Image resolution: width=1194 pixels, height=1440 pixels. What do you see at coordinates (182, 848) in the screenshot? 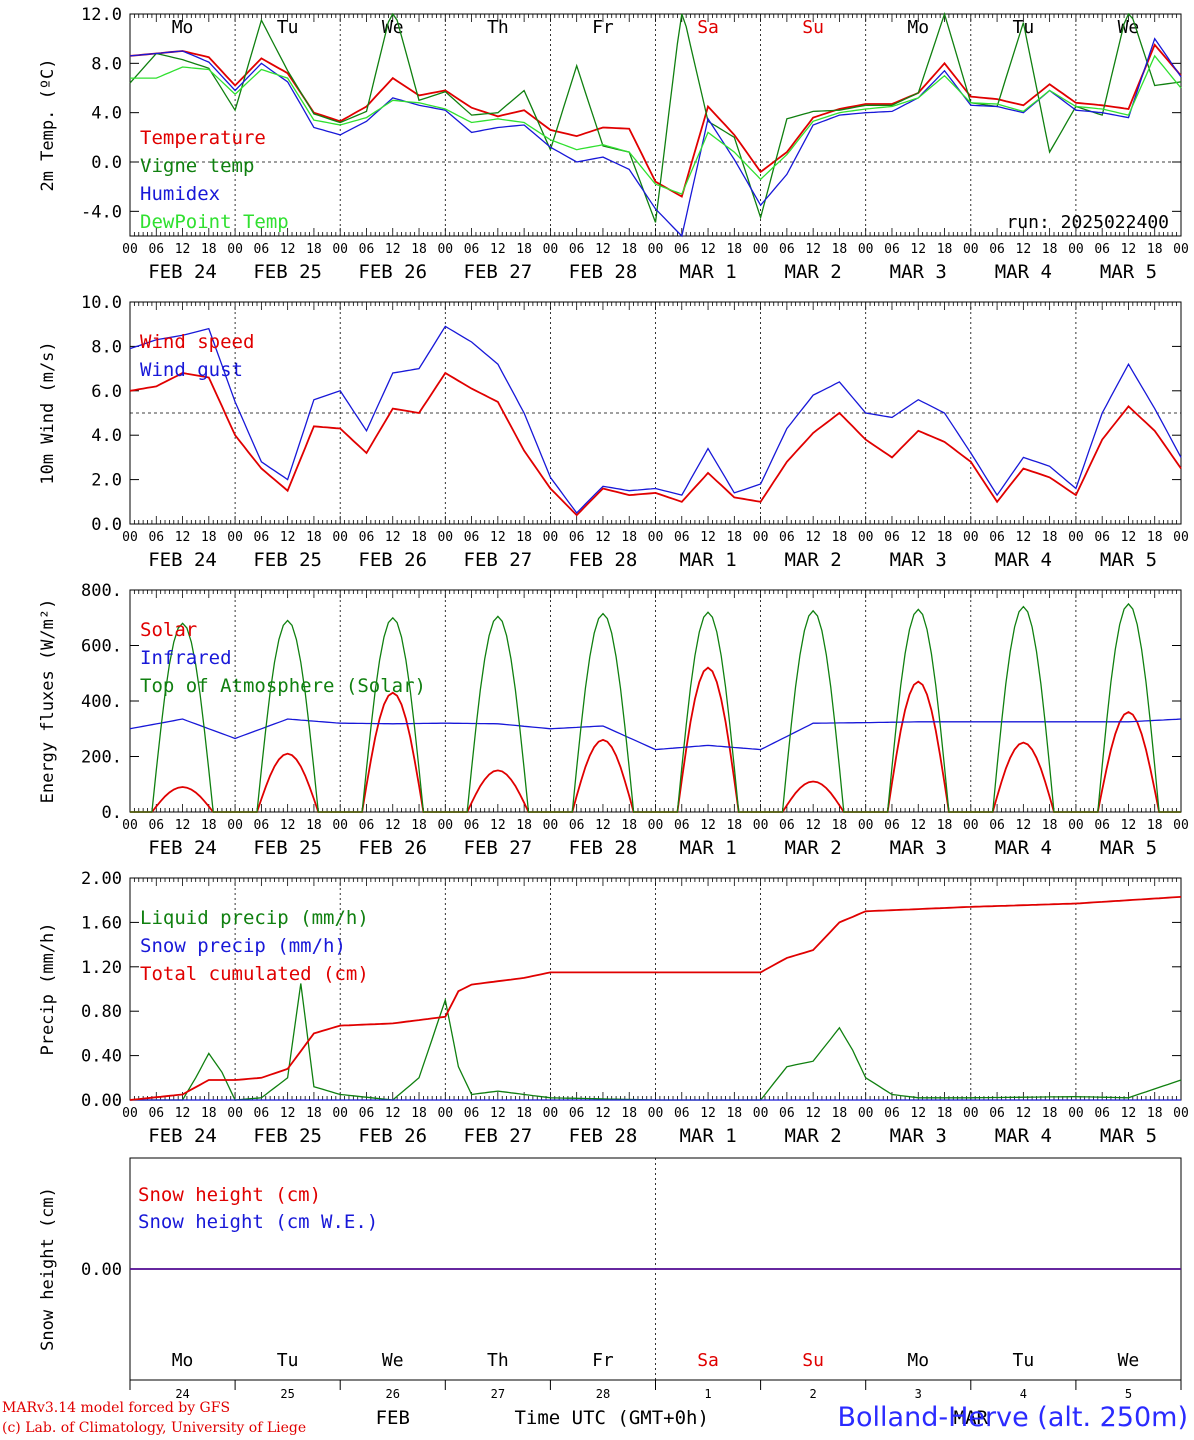
I see `panel-3-date-label: FEB 24` at bounding box center [182, 848].